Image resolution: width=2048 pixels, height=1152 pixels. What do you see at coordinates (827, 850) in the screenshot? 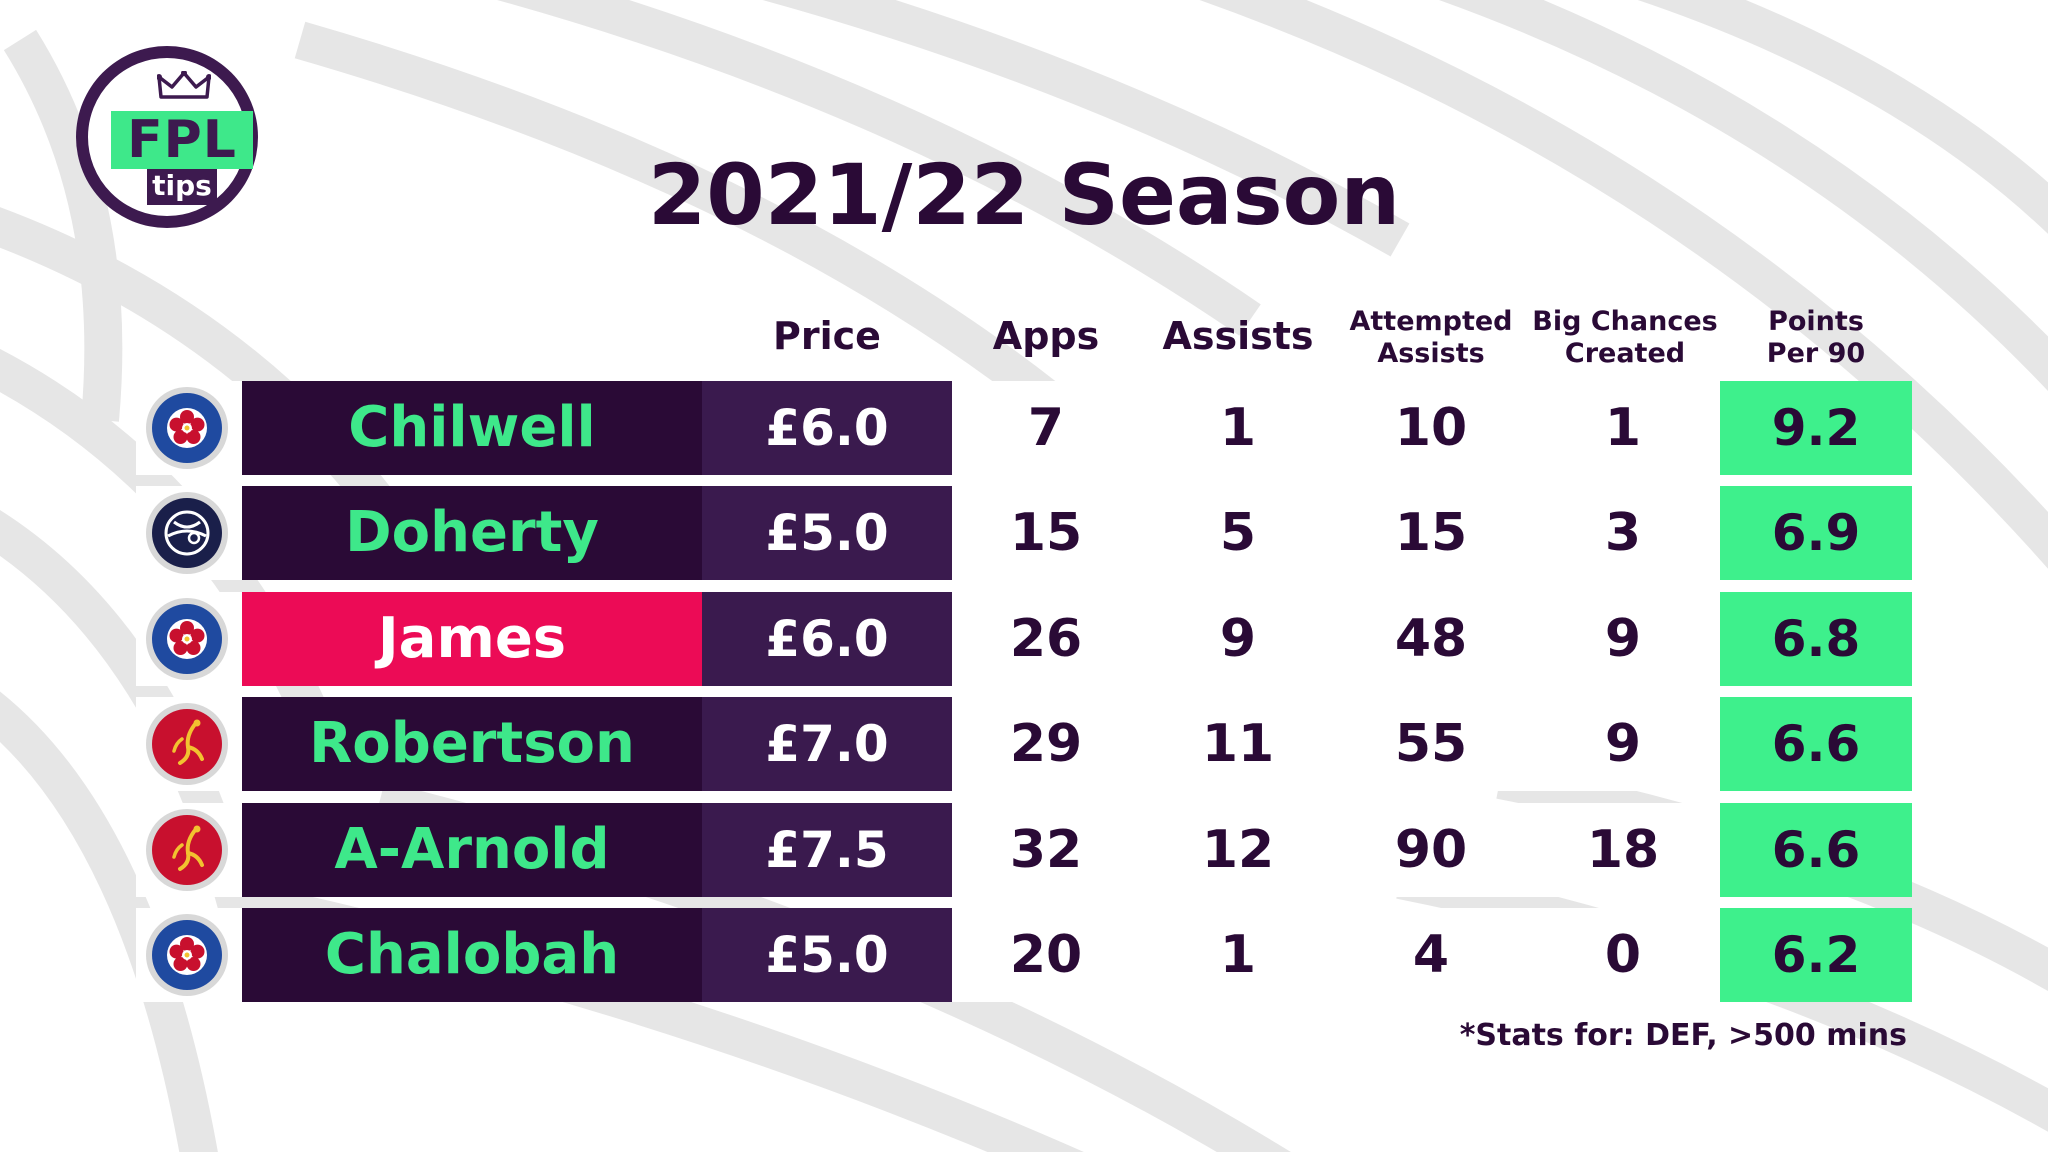
I see `player-price: £7.5` at bounding box center [827, 850].